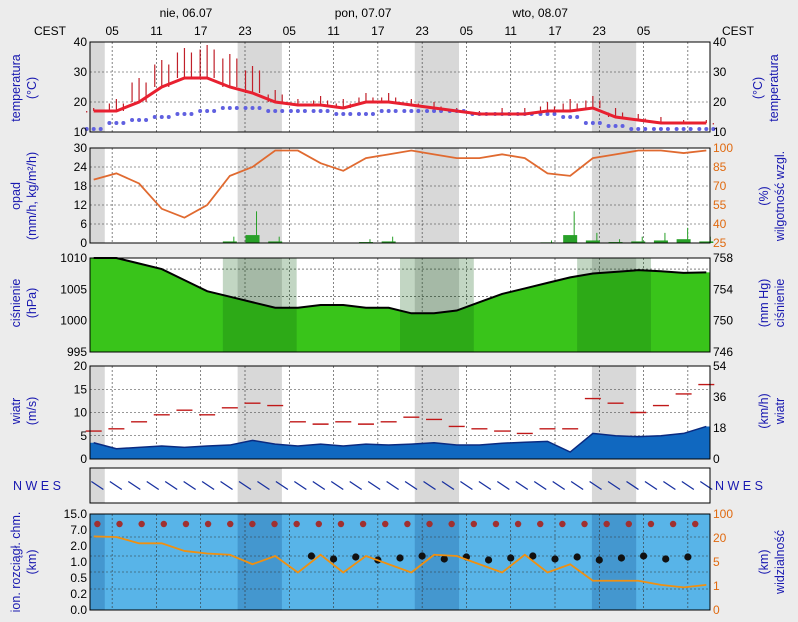 The image size is (798, 622). I want to click on tick-label-left: 6, so click(83, 224).